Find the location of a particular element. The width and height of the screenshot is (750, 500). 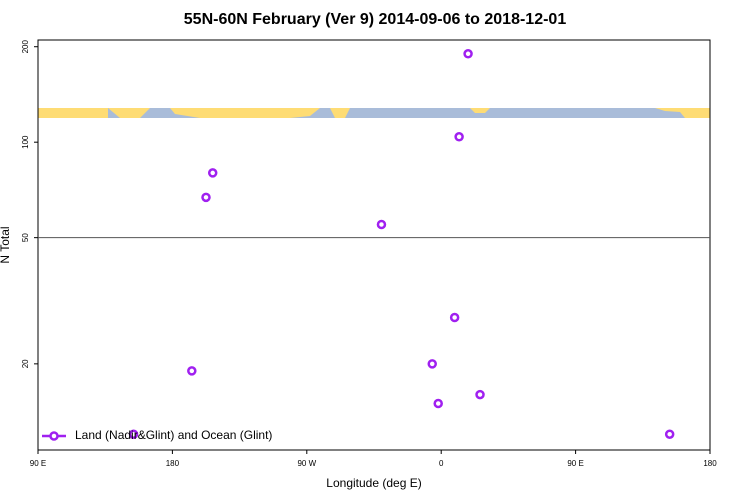

map-ocean is located at coordinates (374, 113).